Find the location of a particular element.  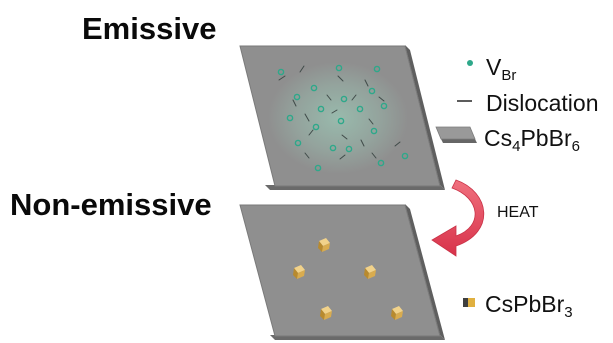

cs4-sub-2: 6 is located at coordinates (575, 146).